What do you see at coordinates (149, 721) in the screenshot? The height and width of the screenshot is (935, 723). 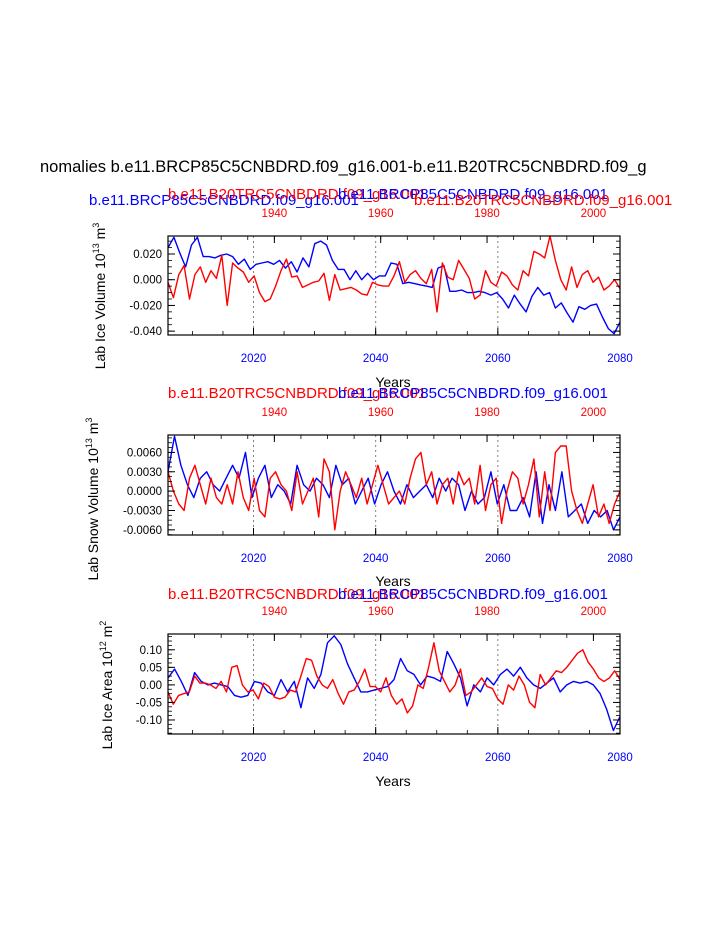 I see `y-tick-label: -0.10` at bounding box center [149, 721].